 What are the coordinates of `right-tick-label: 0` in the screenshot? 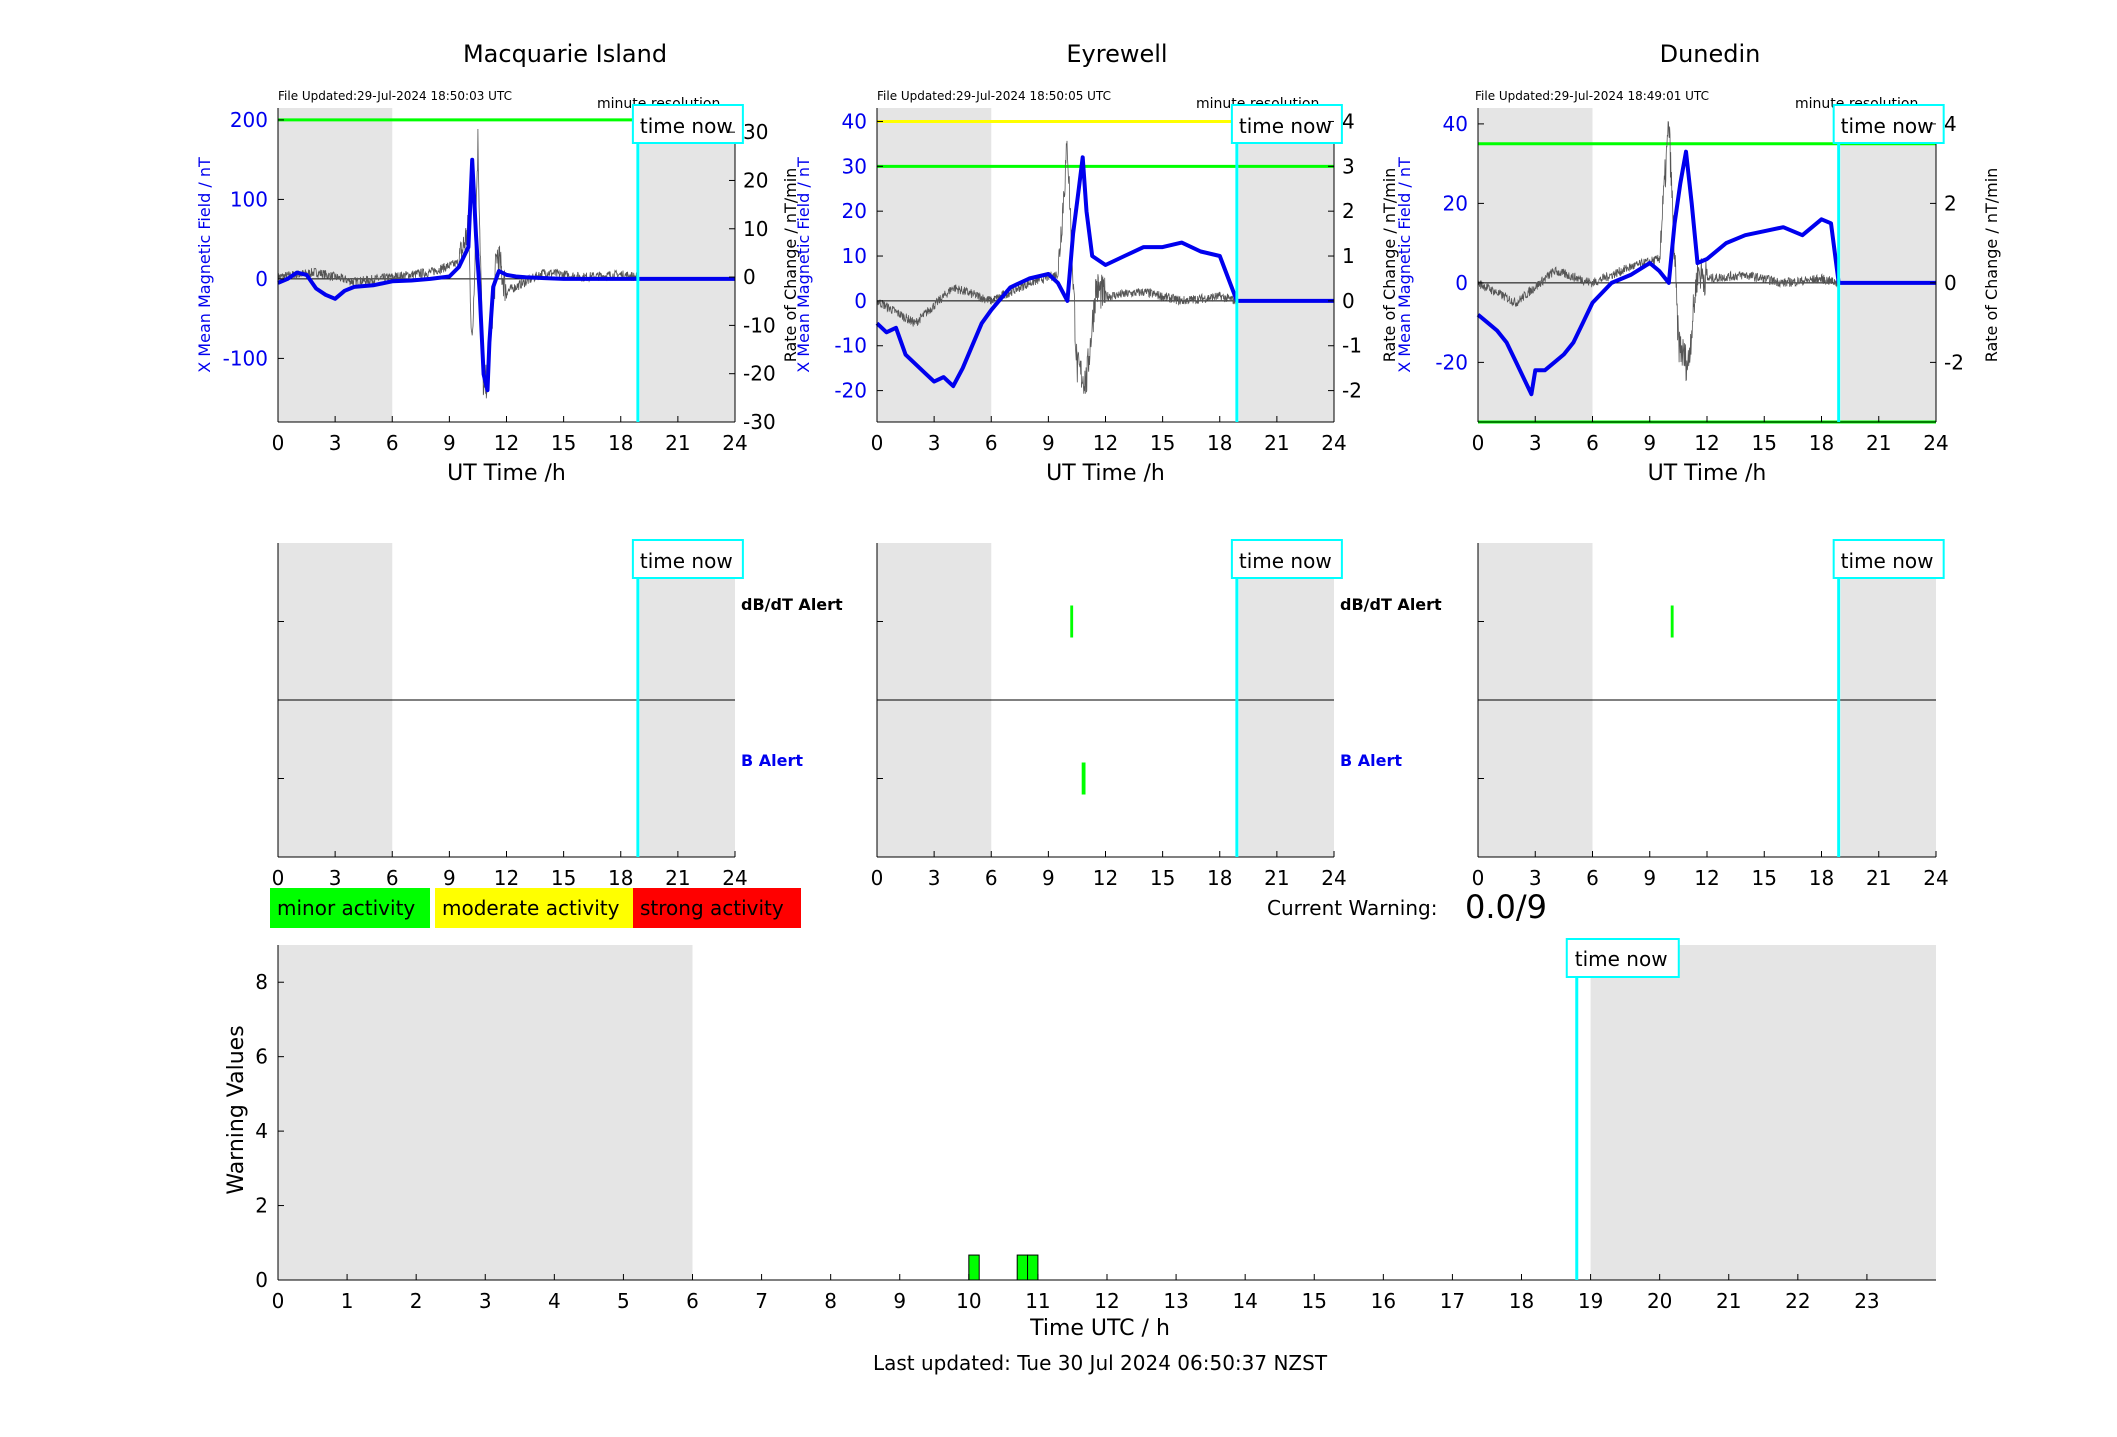 It's located at (1348, 301).